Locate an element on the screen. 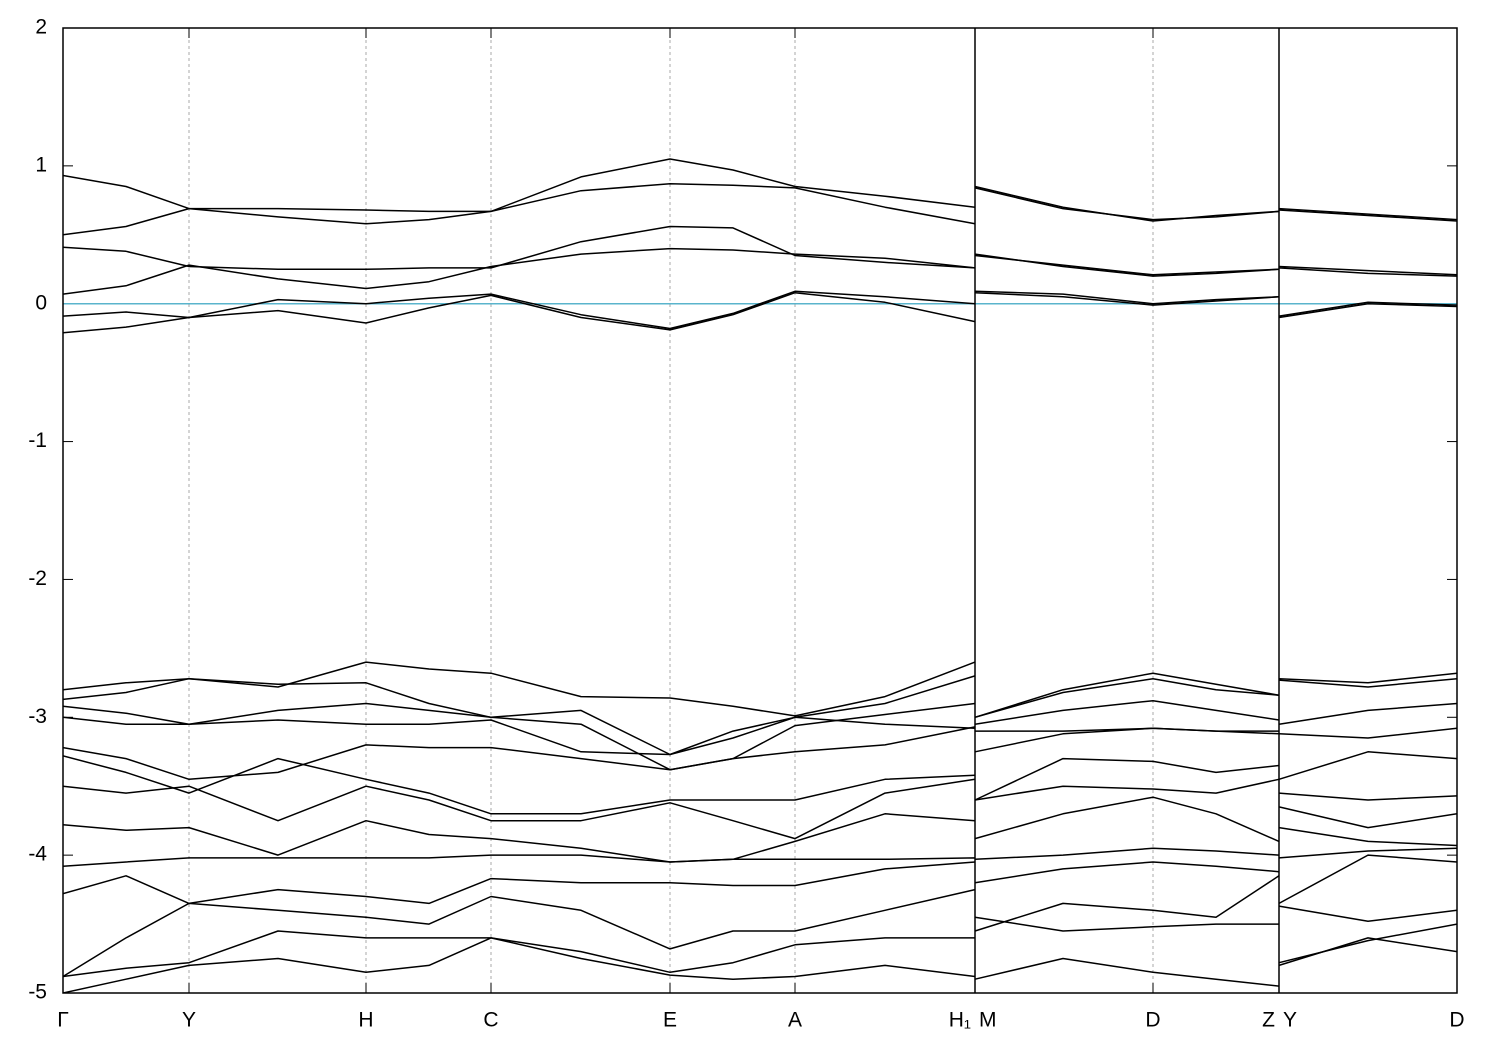  x-tick-label: H₁ is located at coordinates (960, 1020).